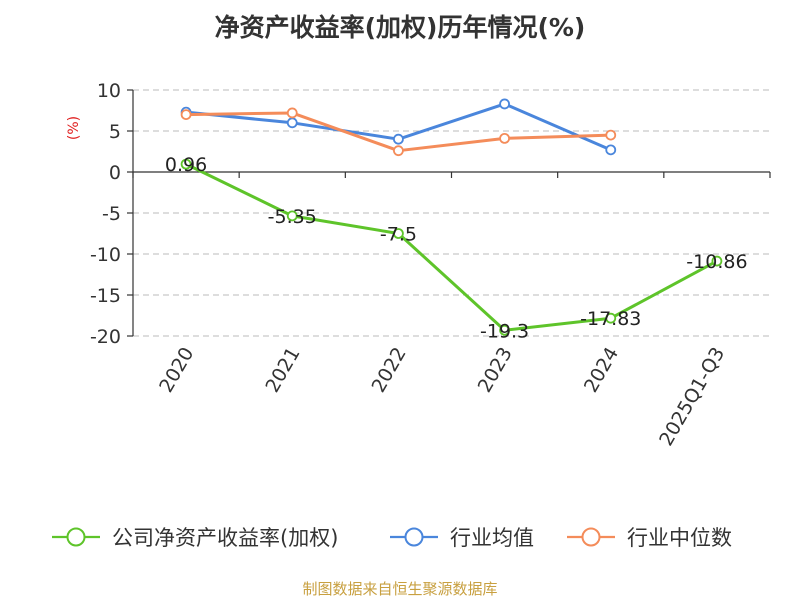  What do you see at coordinates (495, 370) in the screenshot?
I see `x-tick-label: 2023` at bounding box center [495, 370].